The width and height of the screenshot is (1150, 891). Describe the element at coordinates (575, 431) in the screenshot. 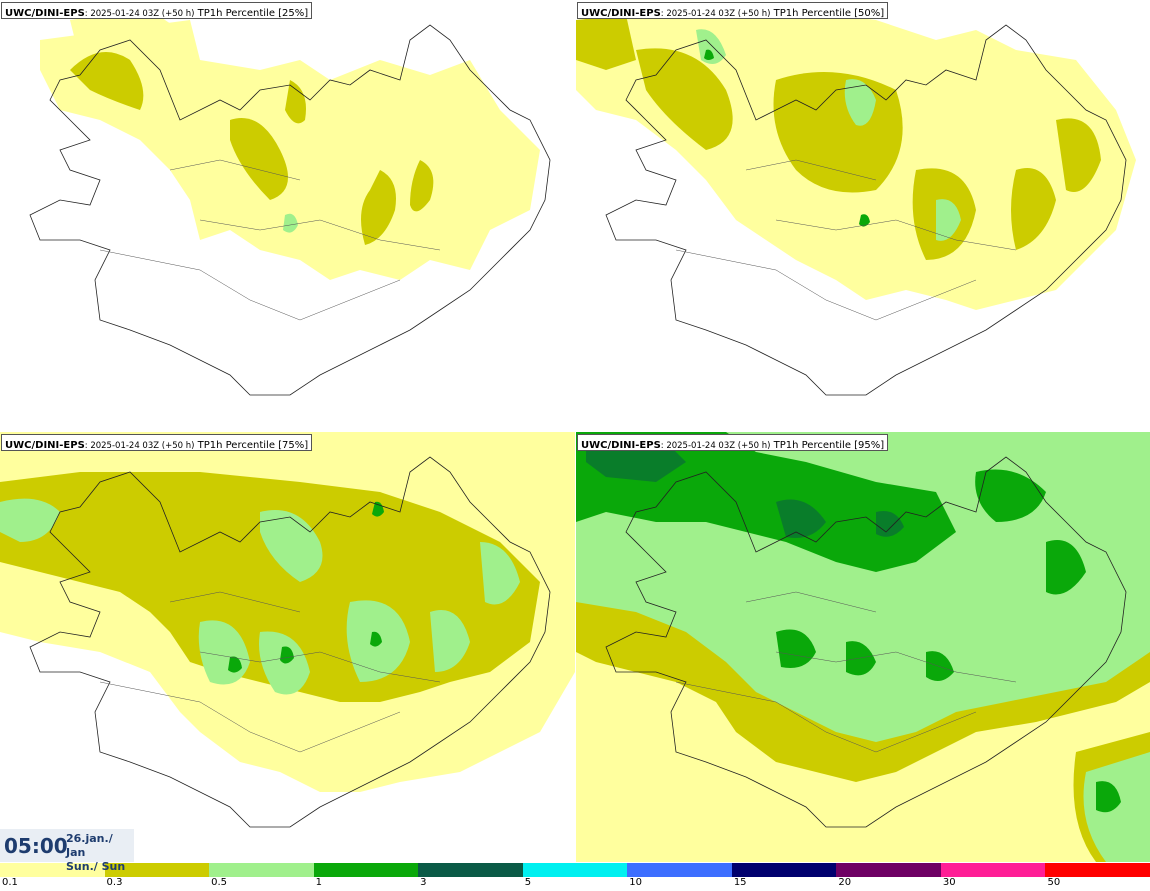

I see `panel-divider` at that location.